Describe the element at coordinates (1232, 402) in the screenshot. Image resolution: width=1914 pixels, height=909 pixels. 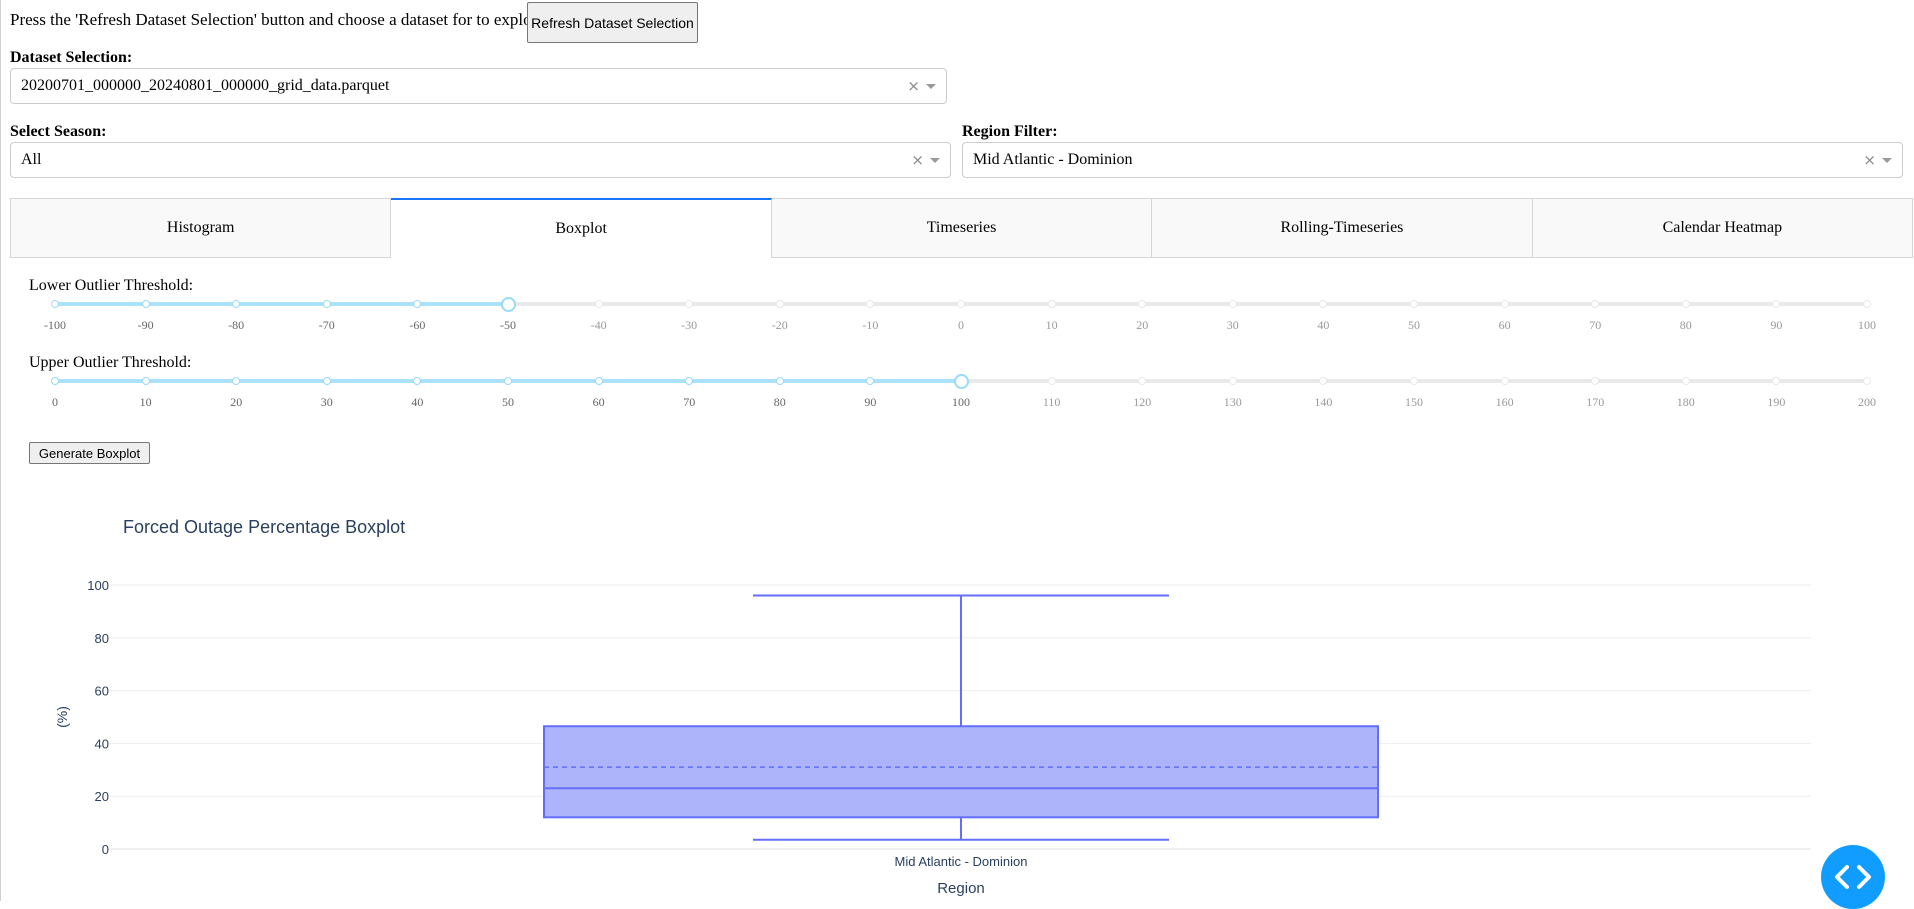
I see `slider-mark-label: 130` at that location.